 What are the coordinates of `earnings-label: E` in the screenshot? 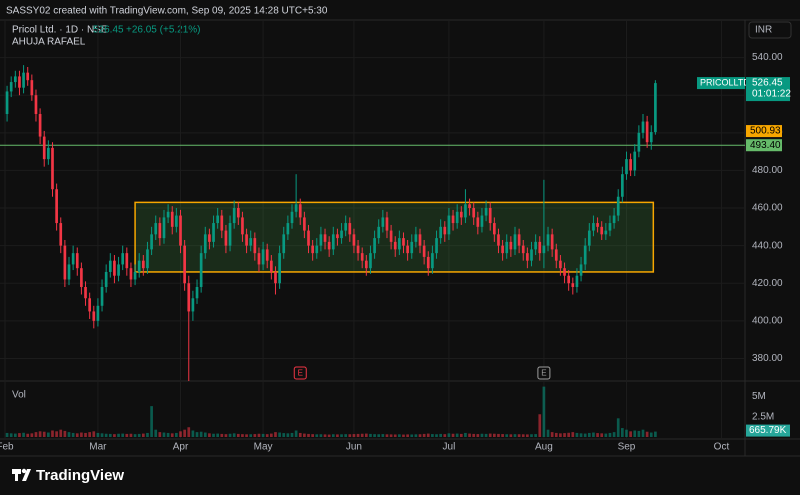 It's located at (300, 373).